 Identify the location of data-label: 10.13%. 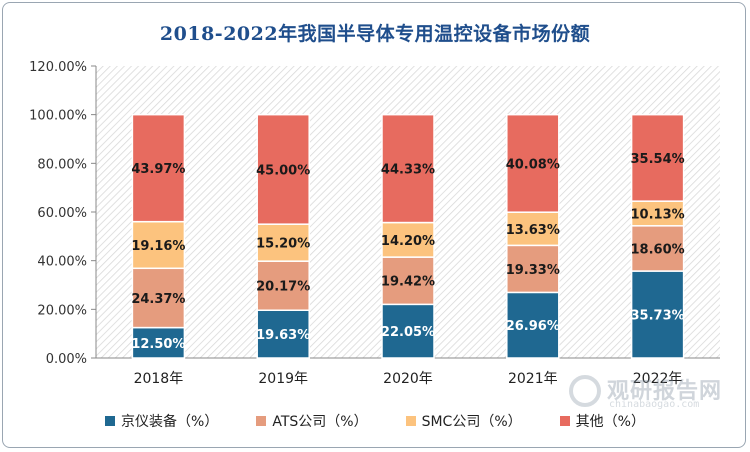
(658, 214).